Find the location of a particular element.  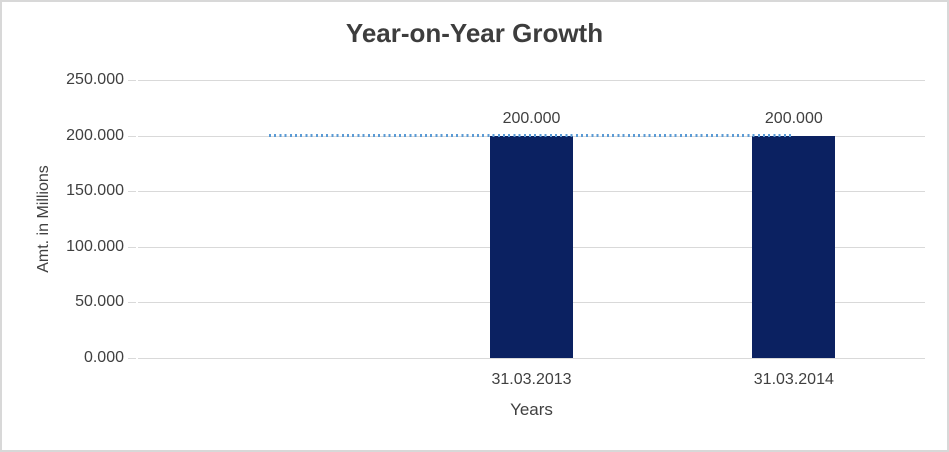

y-axis-tick-label: 50.000 is located at coordinates (99, 302).